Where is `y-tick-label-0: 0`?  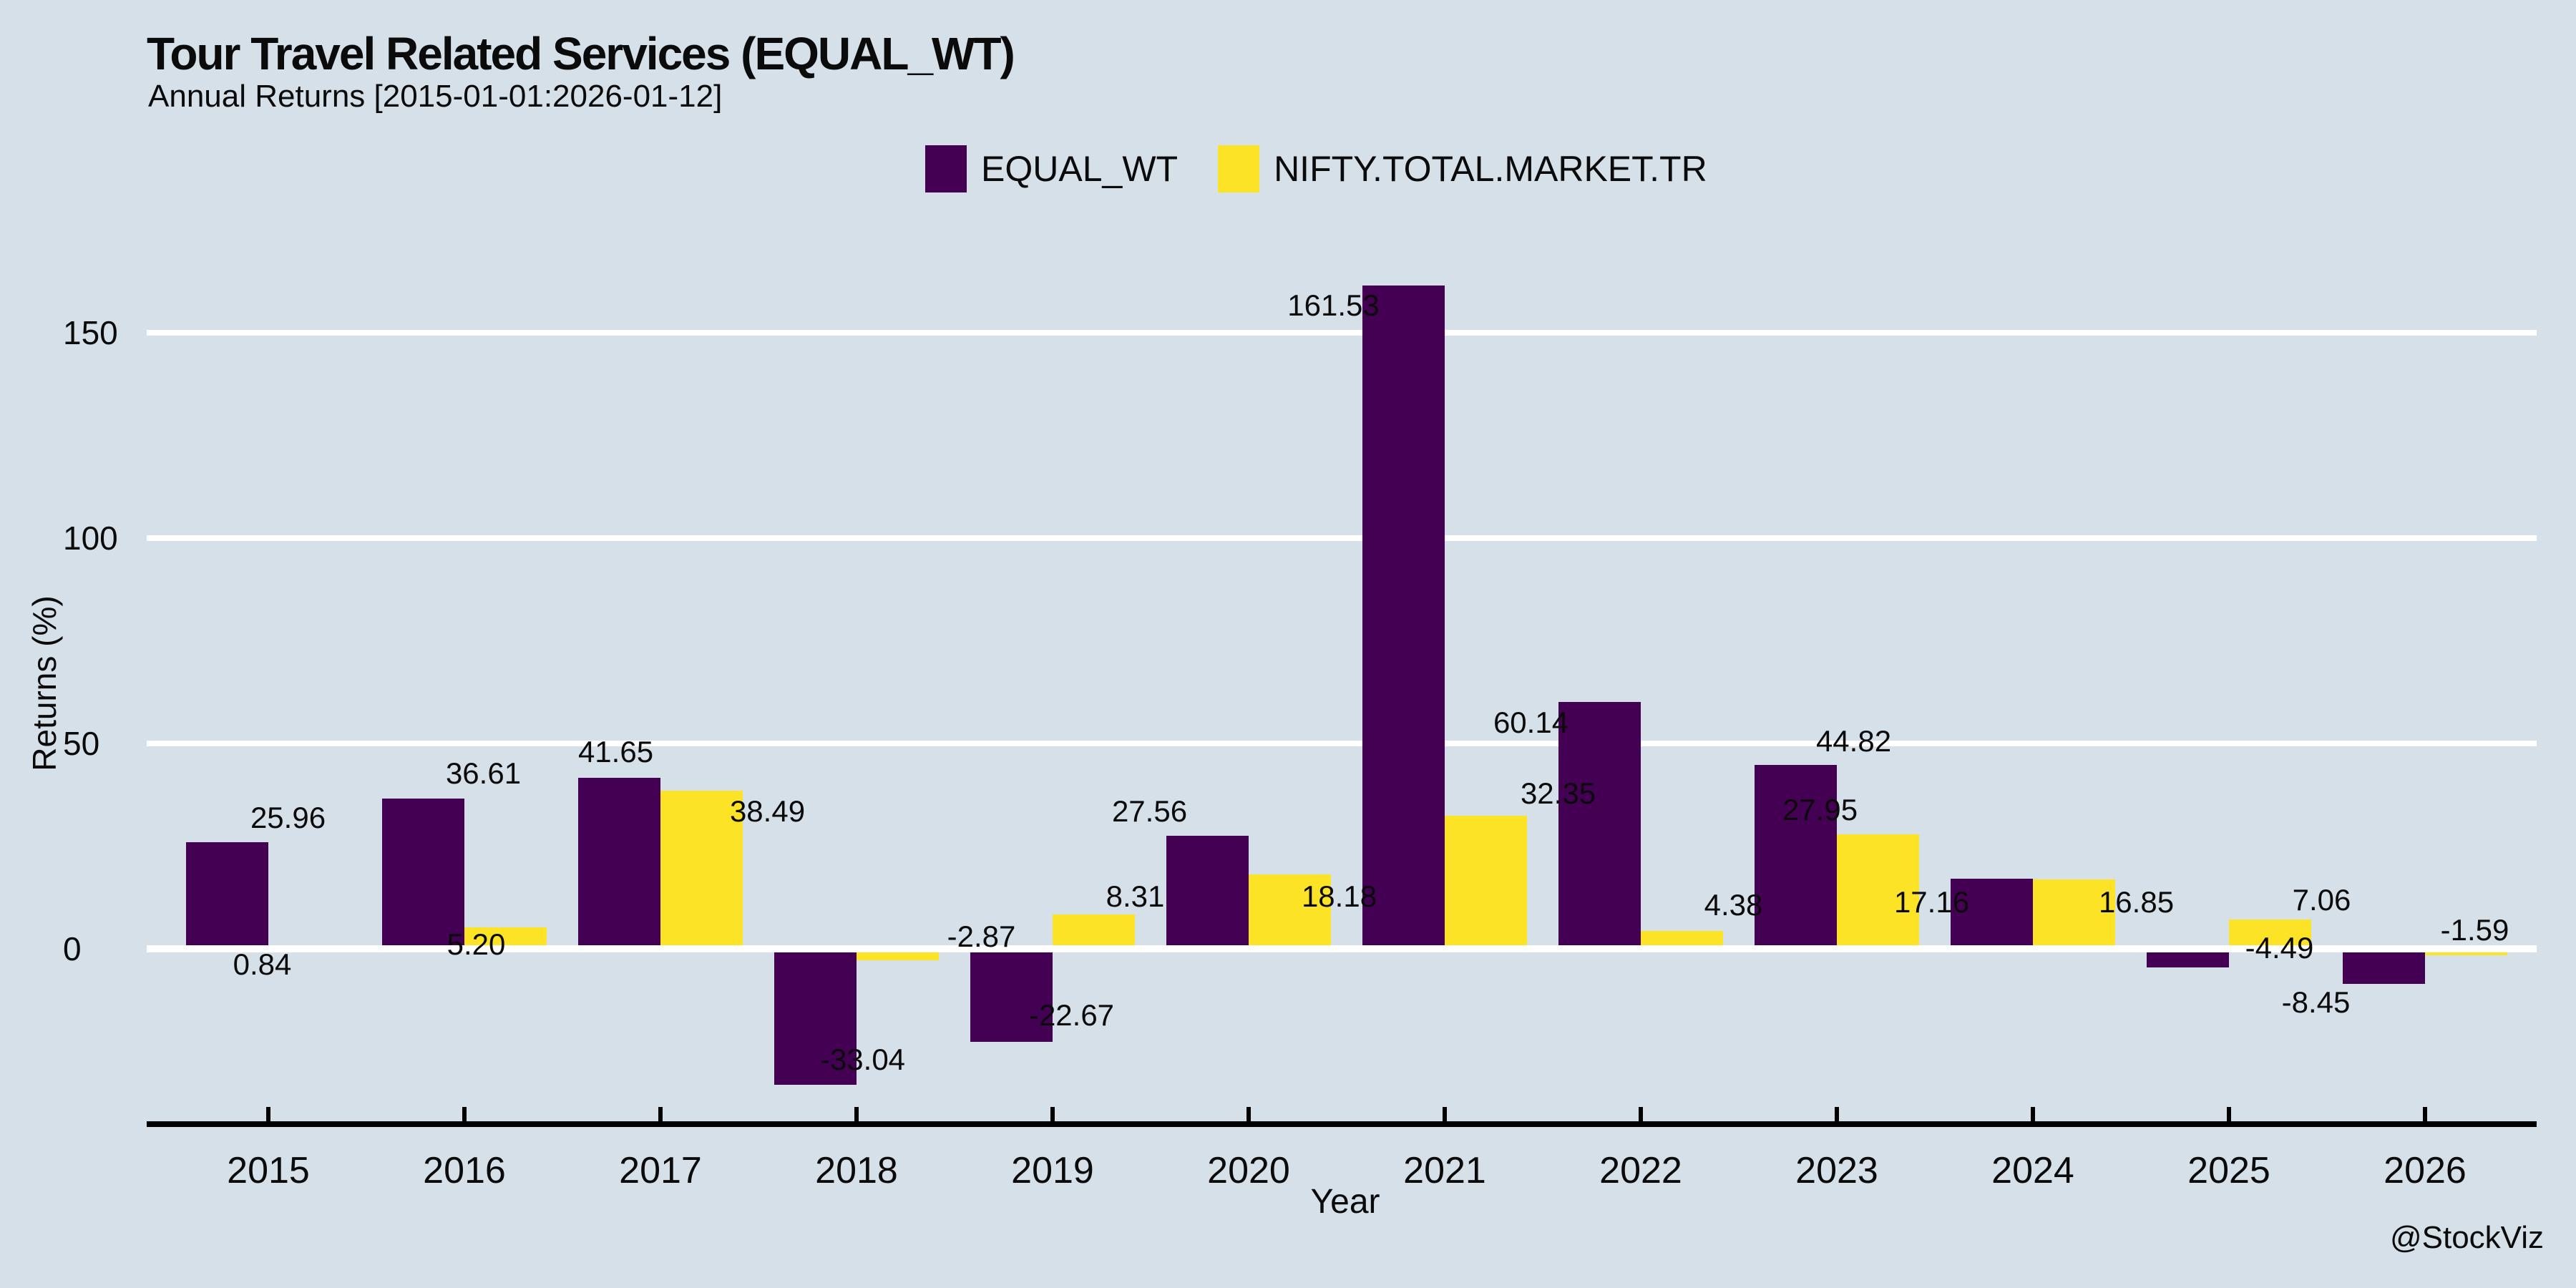 y-tick-label-0: 0 is located at coordinates (72, 948).